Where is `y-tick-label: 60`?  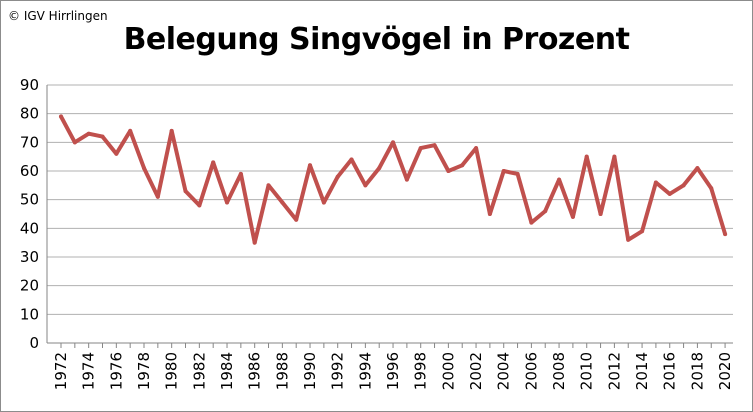
y-tick-label: 60 is located at coordinates (29, 171).